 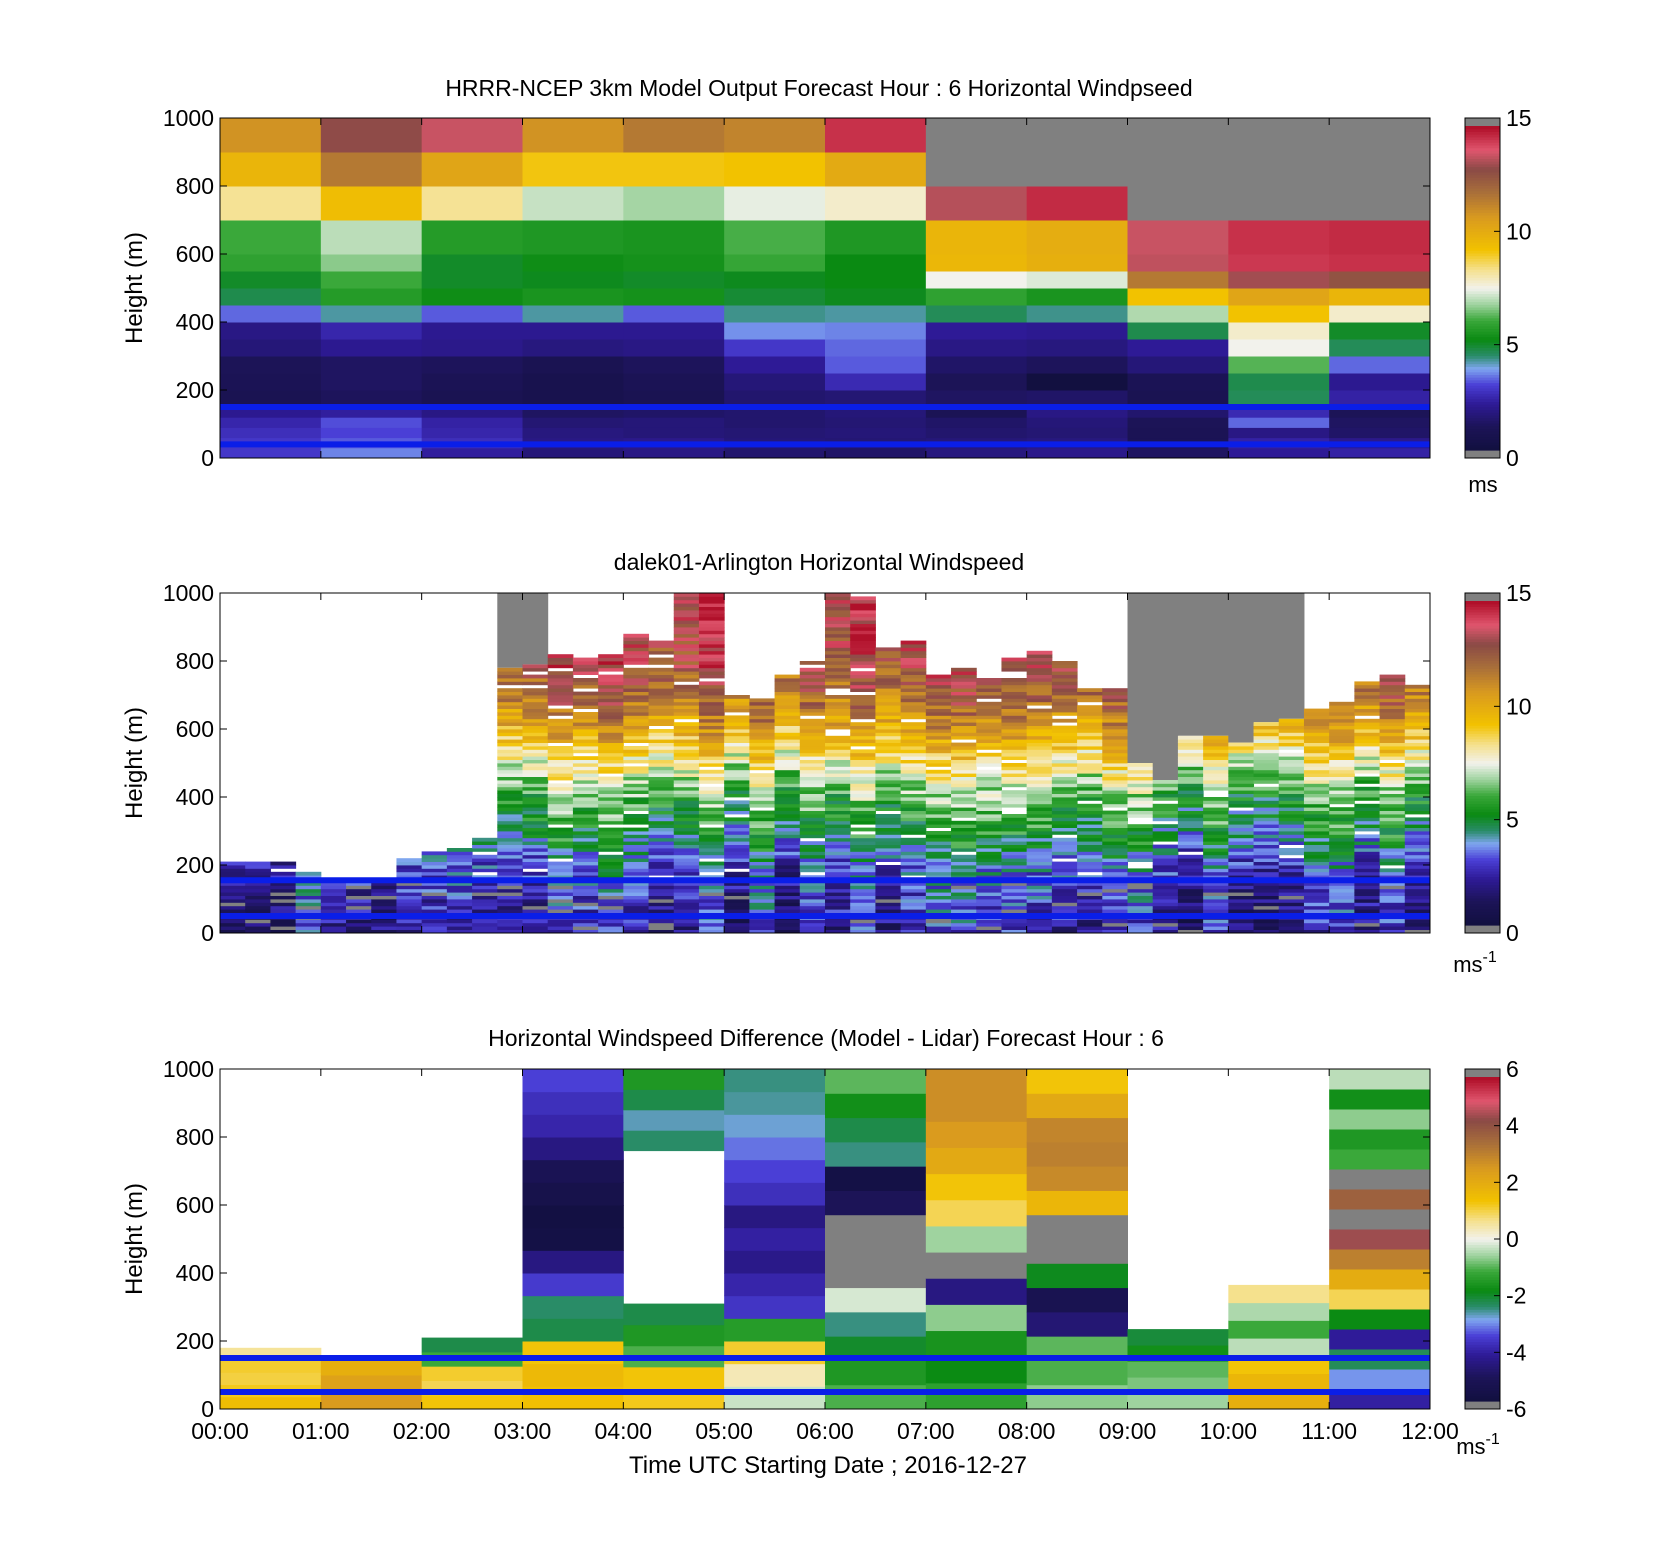 What do you see at coordinates (1516, 1352) in the screenshot?
I see `colorbar-tick-label: -4` at bounding box center [1516, 1352].